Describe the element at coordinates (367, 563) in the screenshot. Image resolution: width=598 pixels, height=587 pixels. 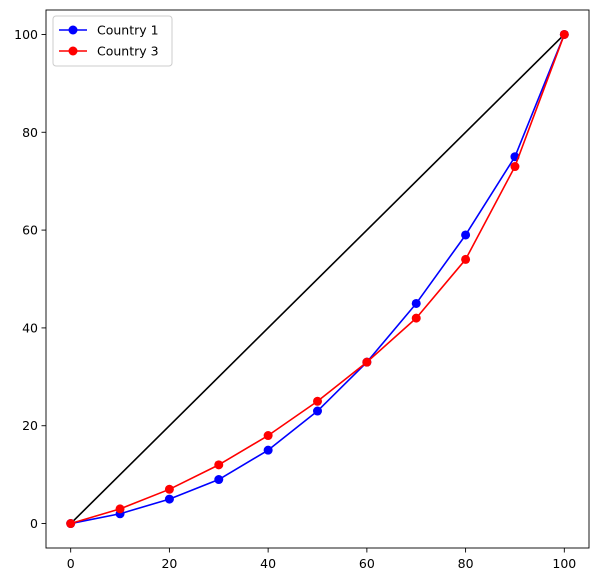
I see `x-tick-label: 60` at that location.